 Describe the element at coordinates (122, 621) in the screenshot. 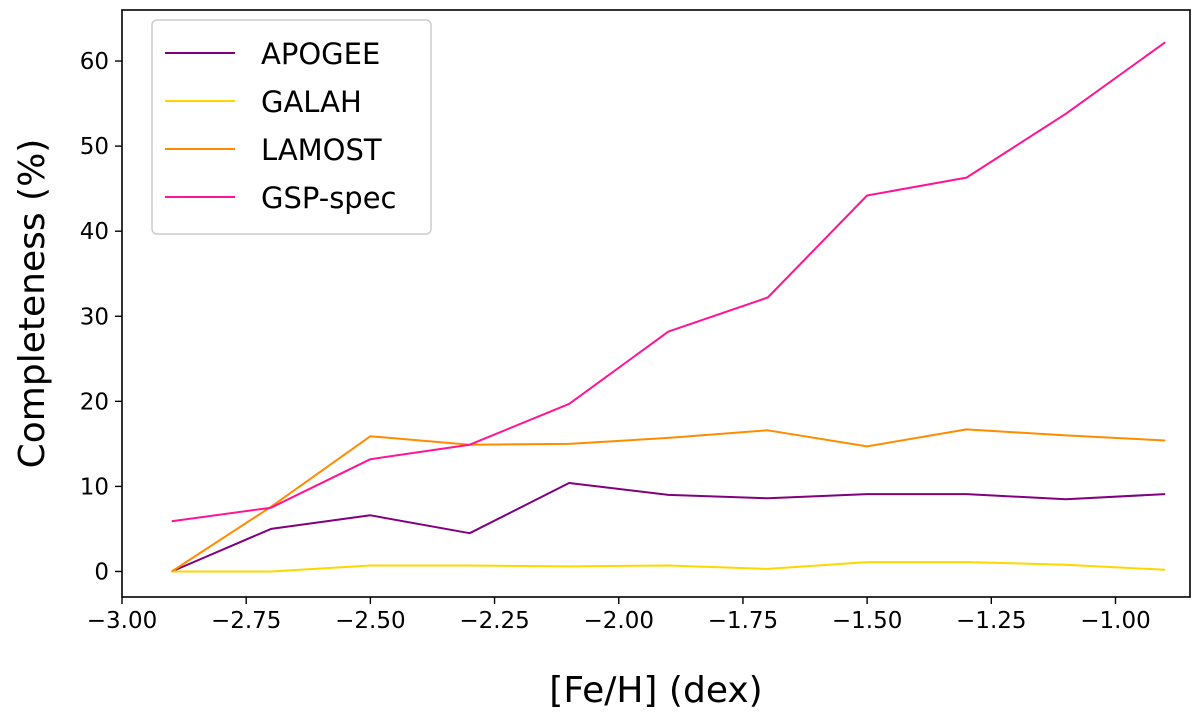

I see `x-tick-label: −3.00` at that location.